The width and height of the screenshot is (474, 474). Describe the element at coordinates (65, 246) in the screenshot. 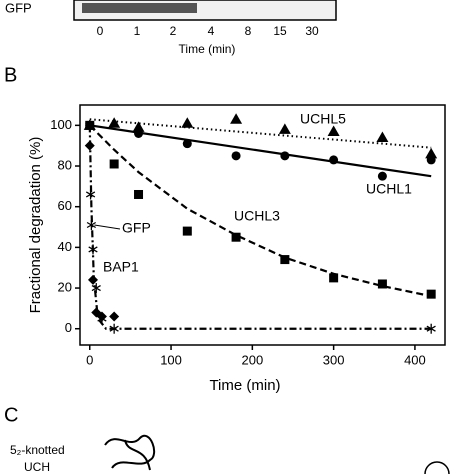

I see `y-tick-label: 40` at that location.